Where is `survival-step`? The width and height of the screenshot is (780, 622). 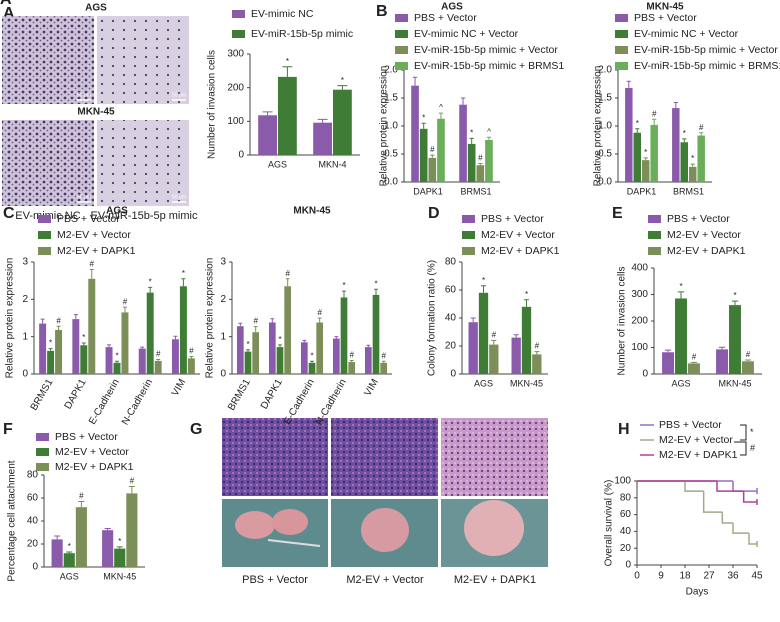 survival-step is located at coordinates (740, 528).